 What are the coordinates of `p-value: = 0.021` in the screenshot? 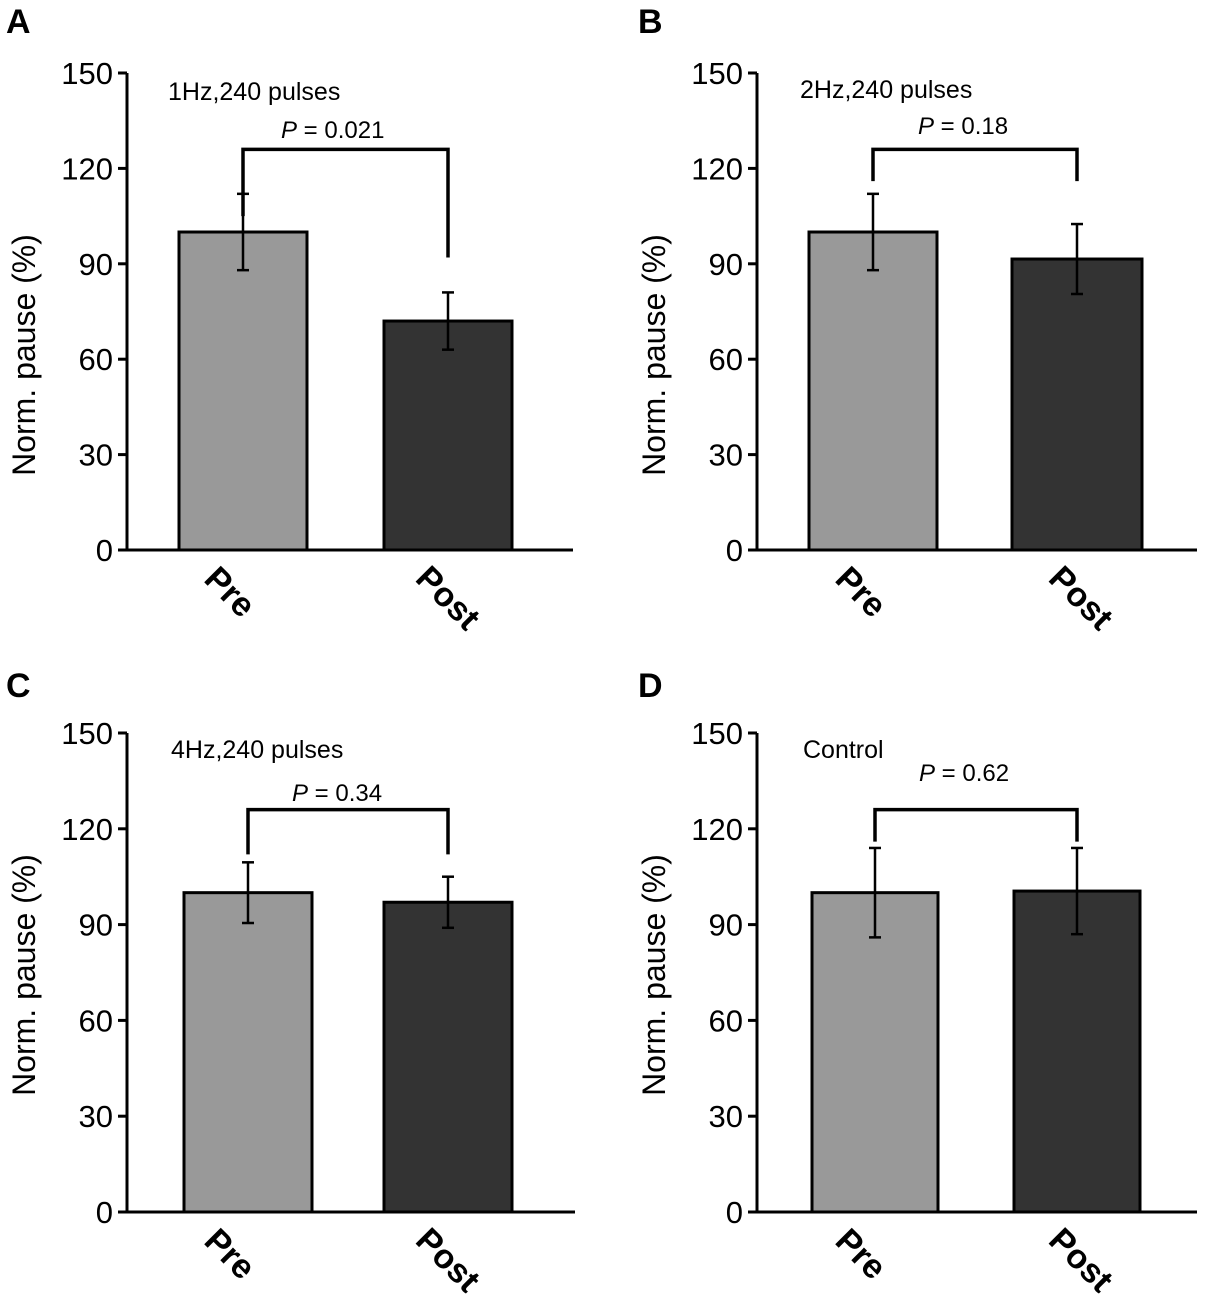 It's located at (340, 130).